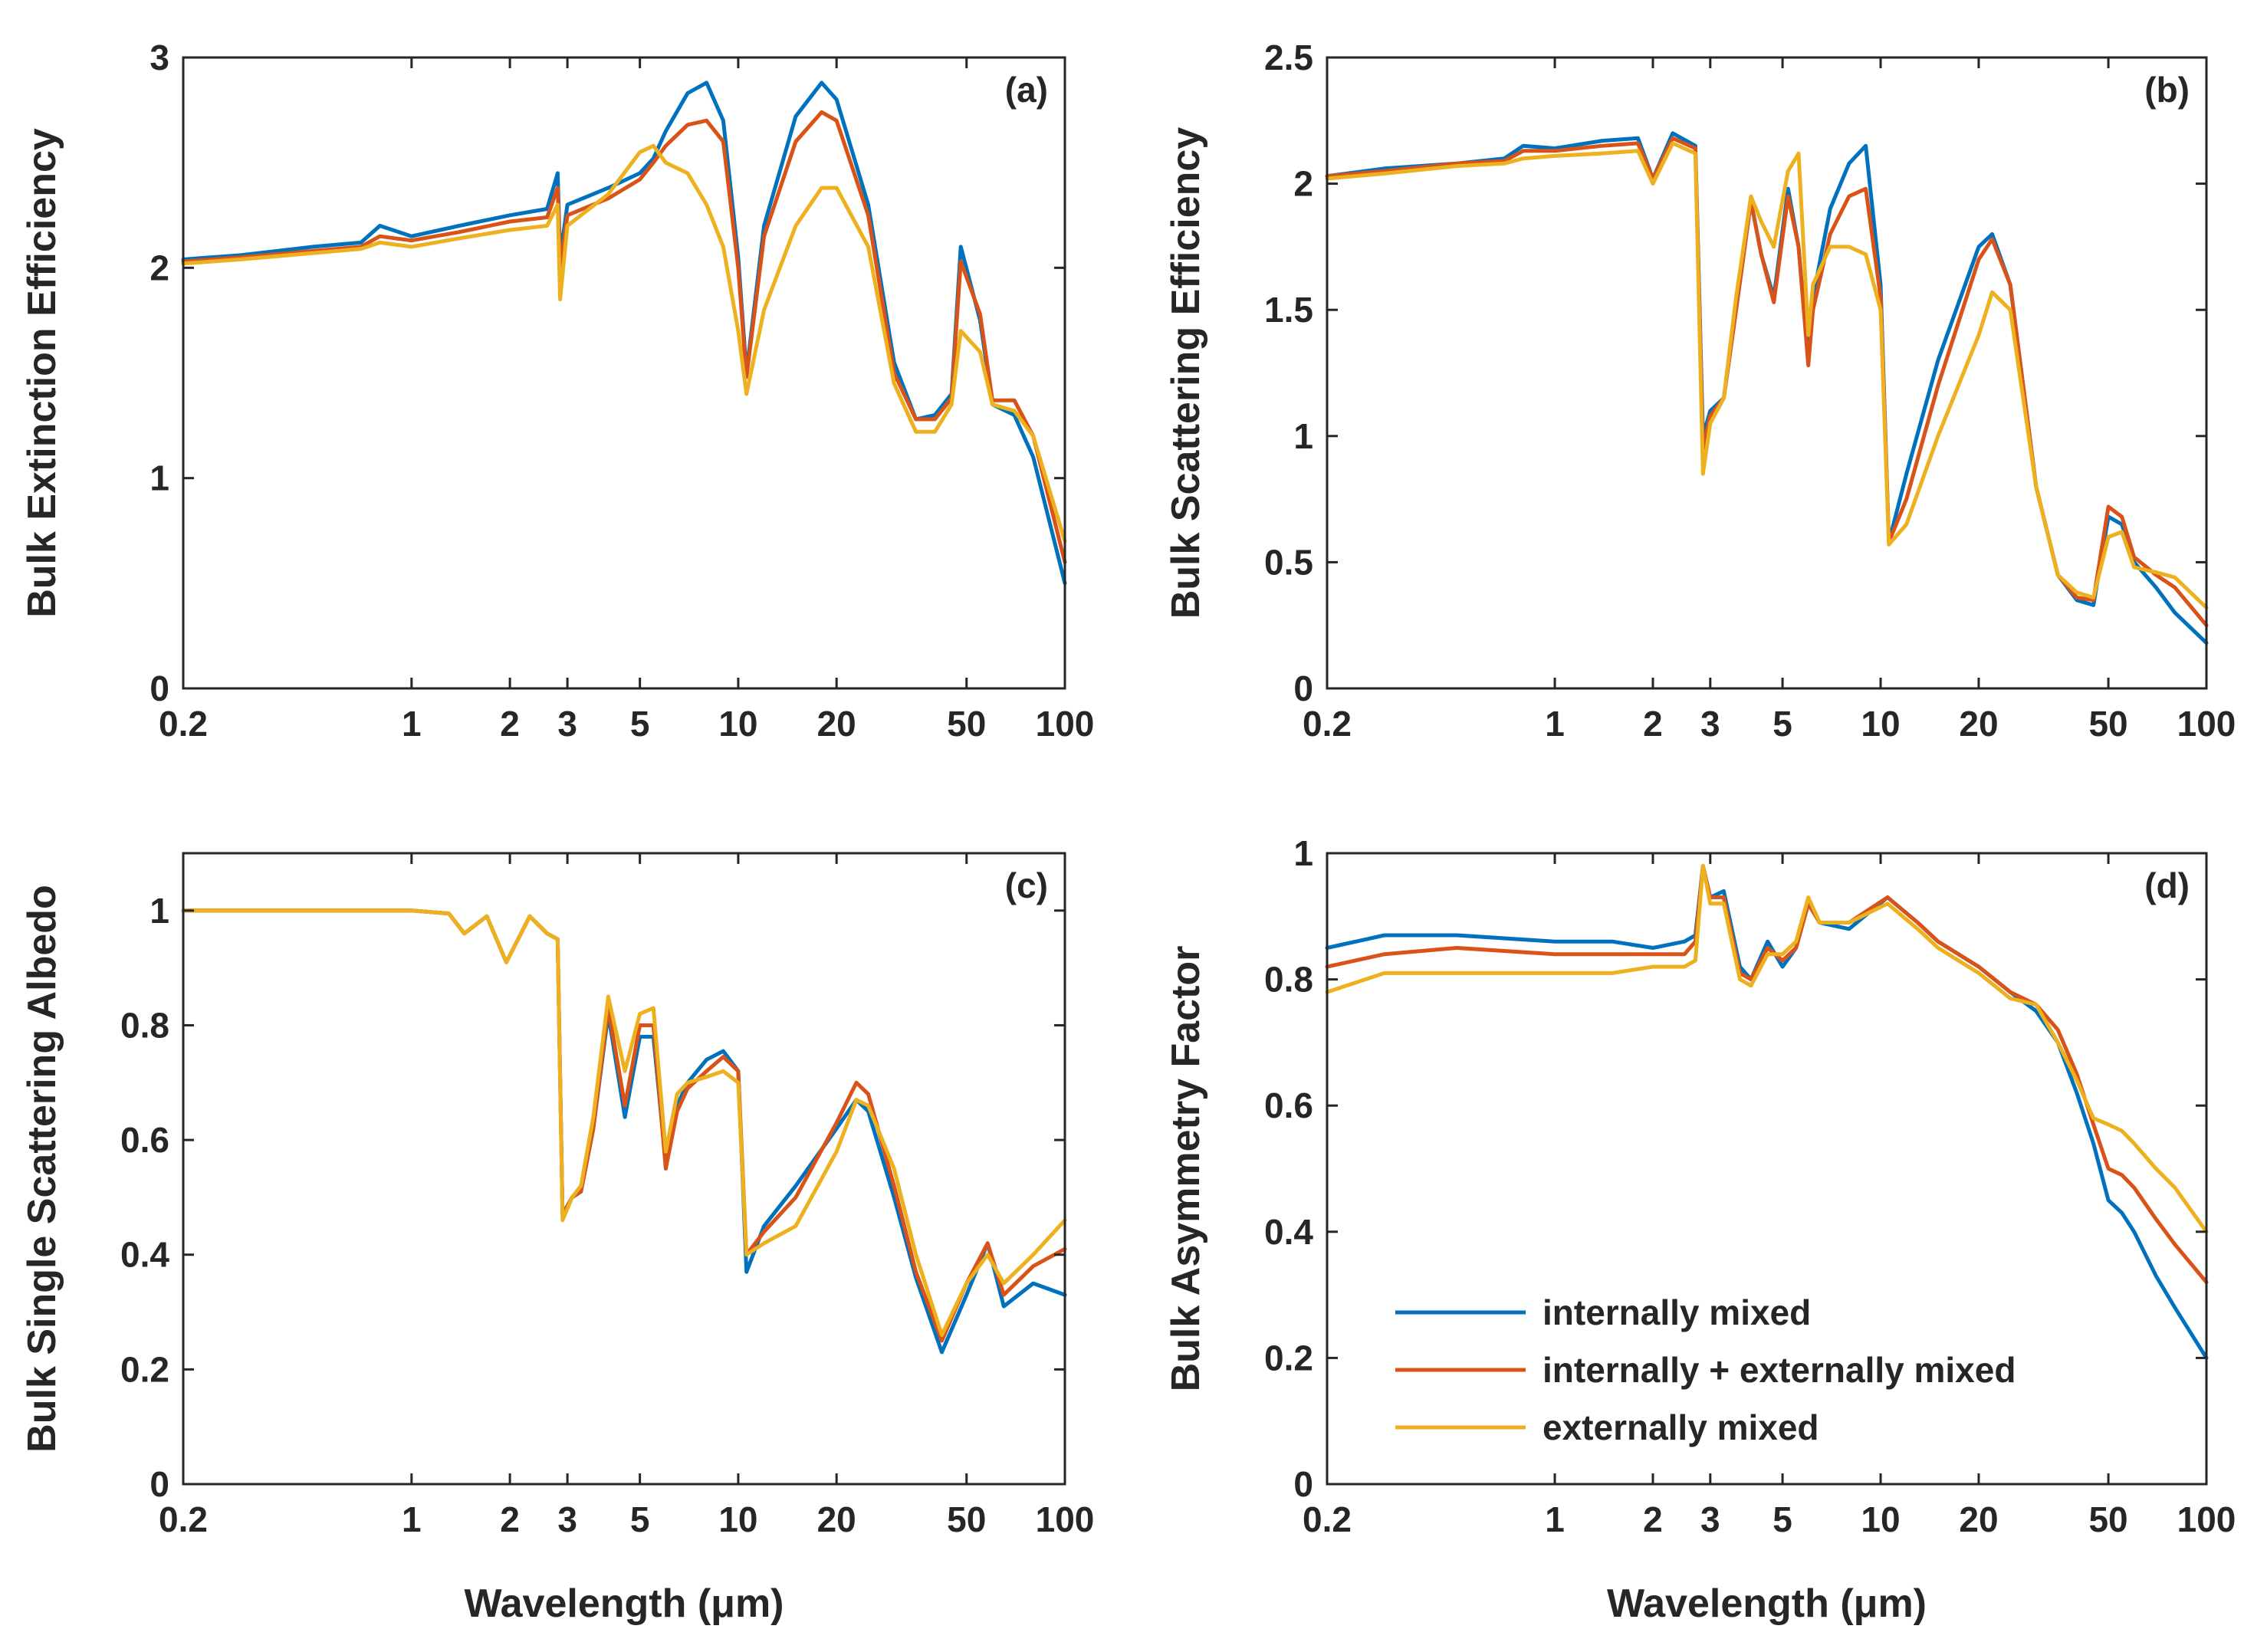  Describe the element at coordinates (1681, 1427) in the screenshot. I see `legend-entry: externally mixed` at that location.